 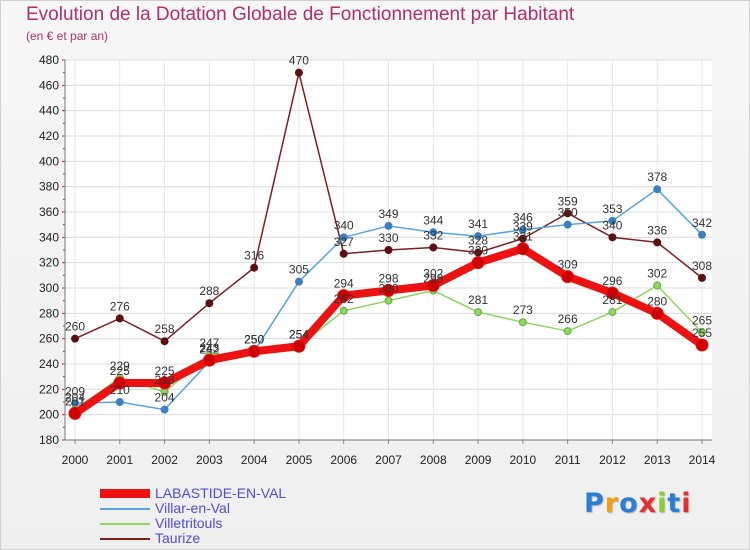 What do you see at coordinates (478, 460) in the screenshot?
I see `x-tick-label: 2009` at bounding box center [478, 460].